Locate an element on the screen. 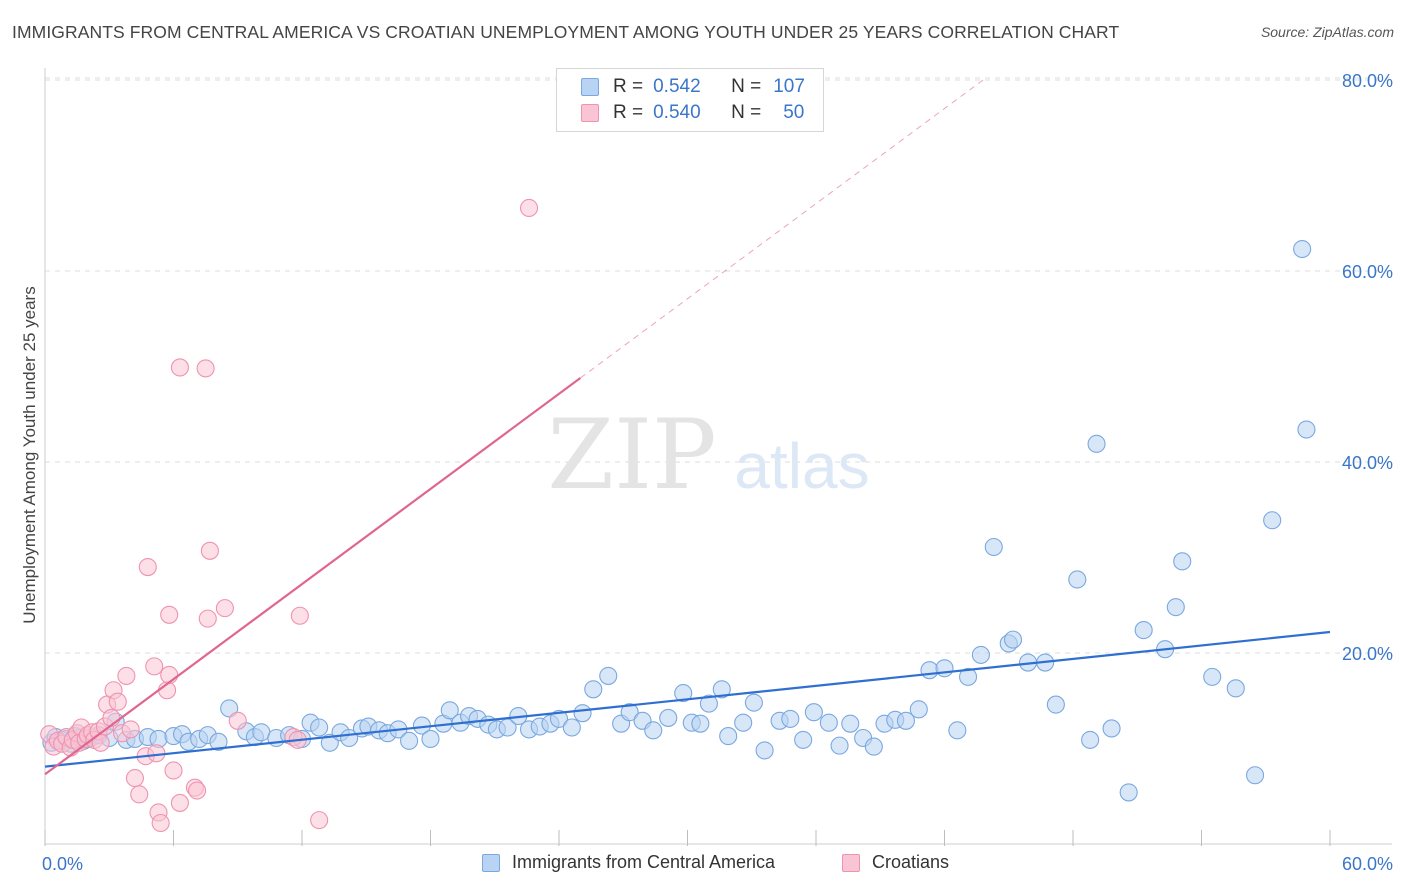 The width and height of the screenshot is (1406, 892). watermark-atlas: atlas is located at coordinates (801, 466).